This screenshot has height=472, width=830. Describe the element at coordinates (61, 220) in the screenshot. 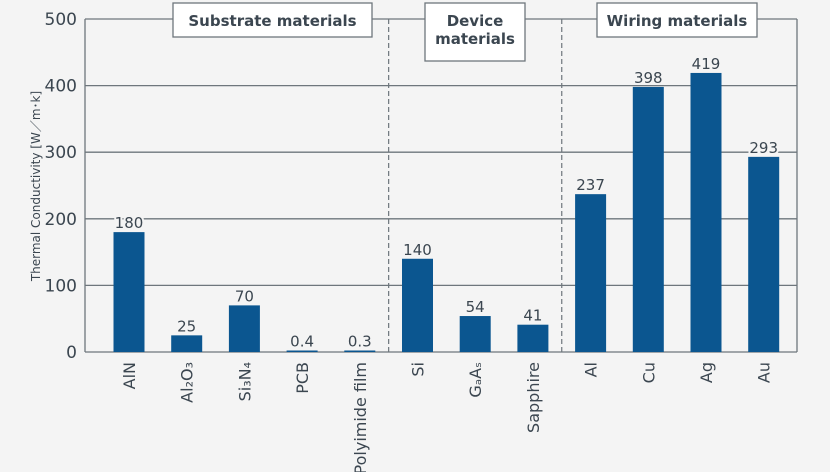

I see `y-tick-label: 200` at that location.